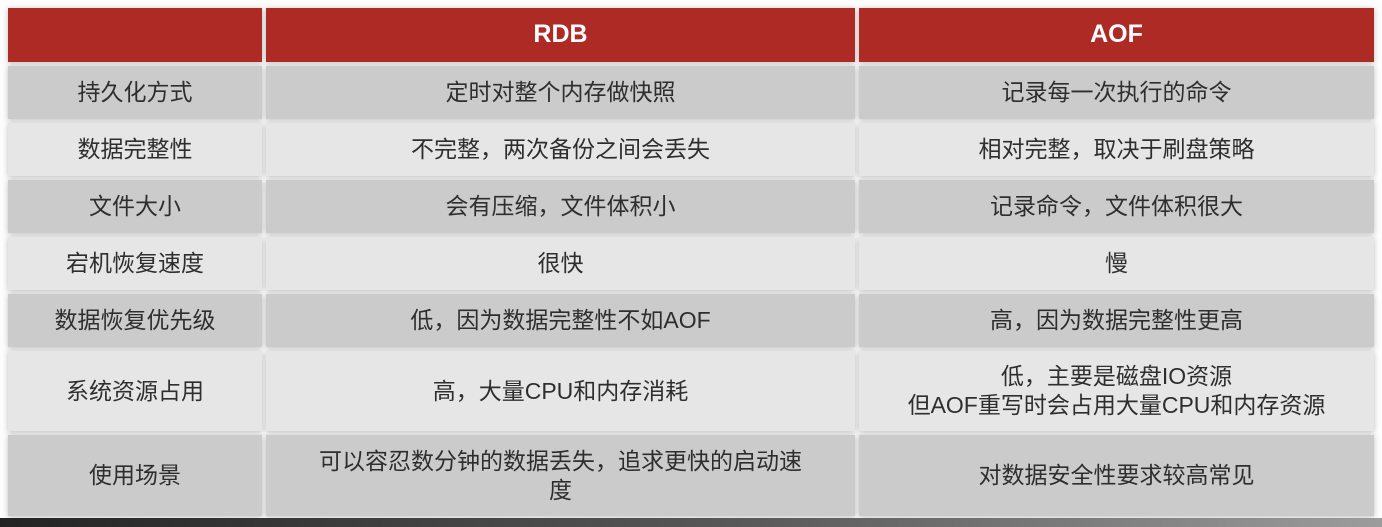  I want to click on rdb-cell-recovery-priority: 低，因为数据完整性不如AOF, so click(560, 320).